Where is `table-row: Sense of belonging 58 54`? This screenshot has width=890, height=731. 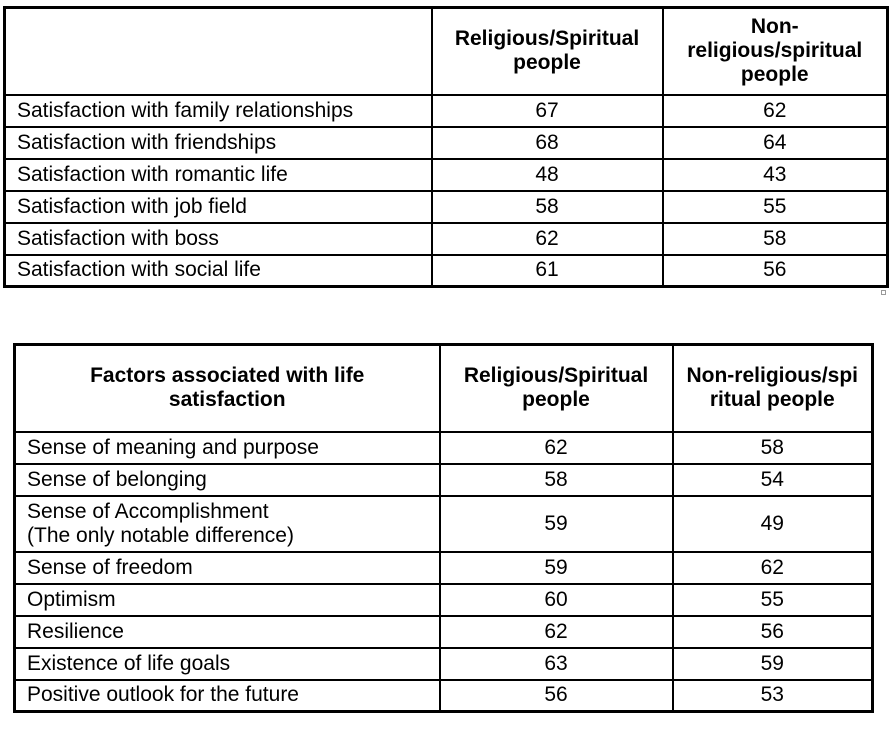 table-row: Sense of belonging 58 54 is located at coordinates (443, 479).